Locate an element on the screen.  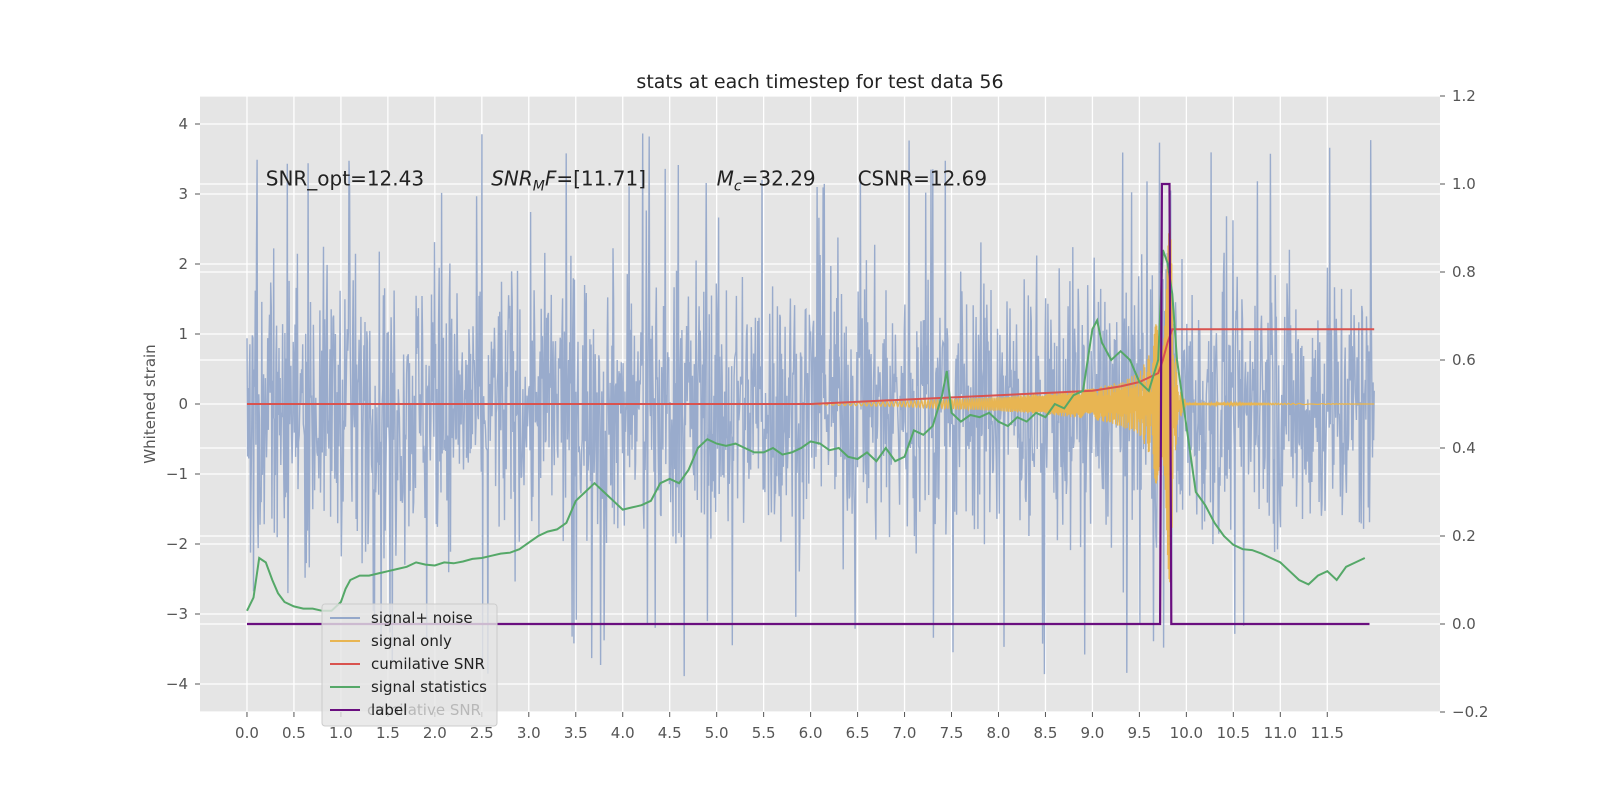
legend-hidden-text: cumilative SNR is located at coordinates (424, 710).